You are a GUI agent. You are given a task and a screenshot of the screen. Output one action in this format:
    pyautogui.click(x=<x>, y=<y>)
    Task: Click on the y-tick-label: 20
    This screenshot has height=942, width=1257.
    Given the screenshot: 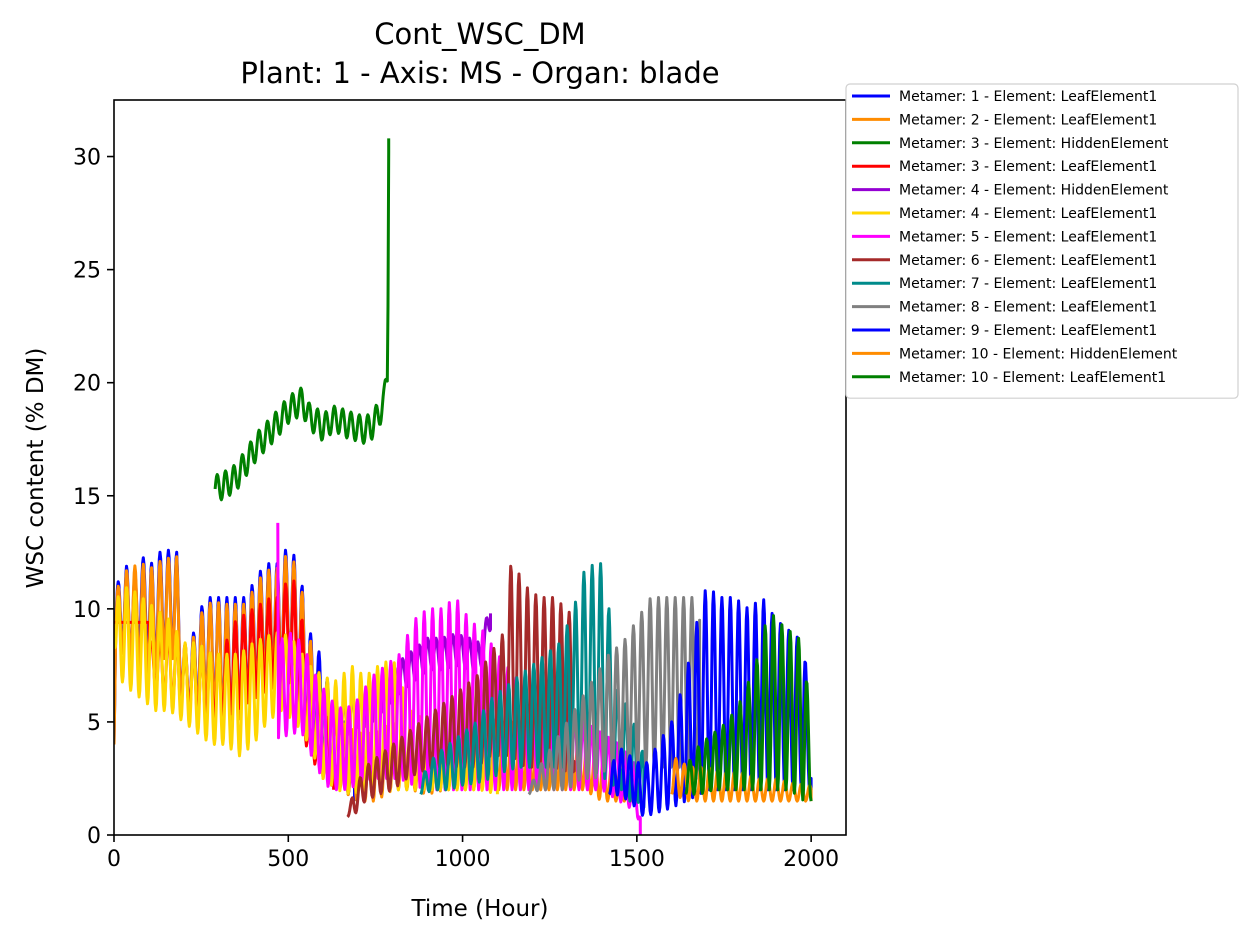 What is the action you would take?
    pyautogui.click(x=87, y=384)
    